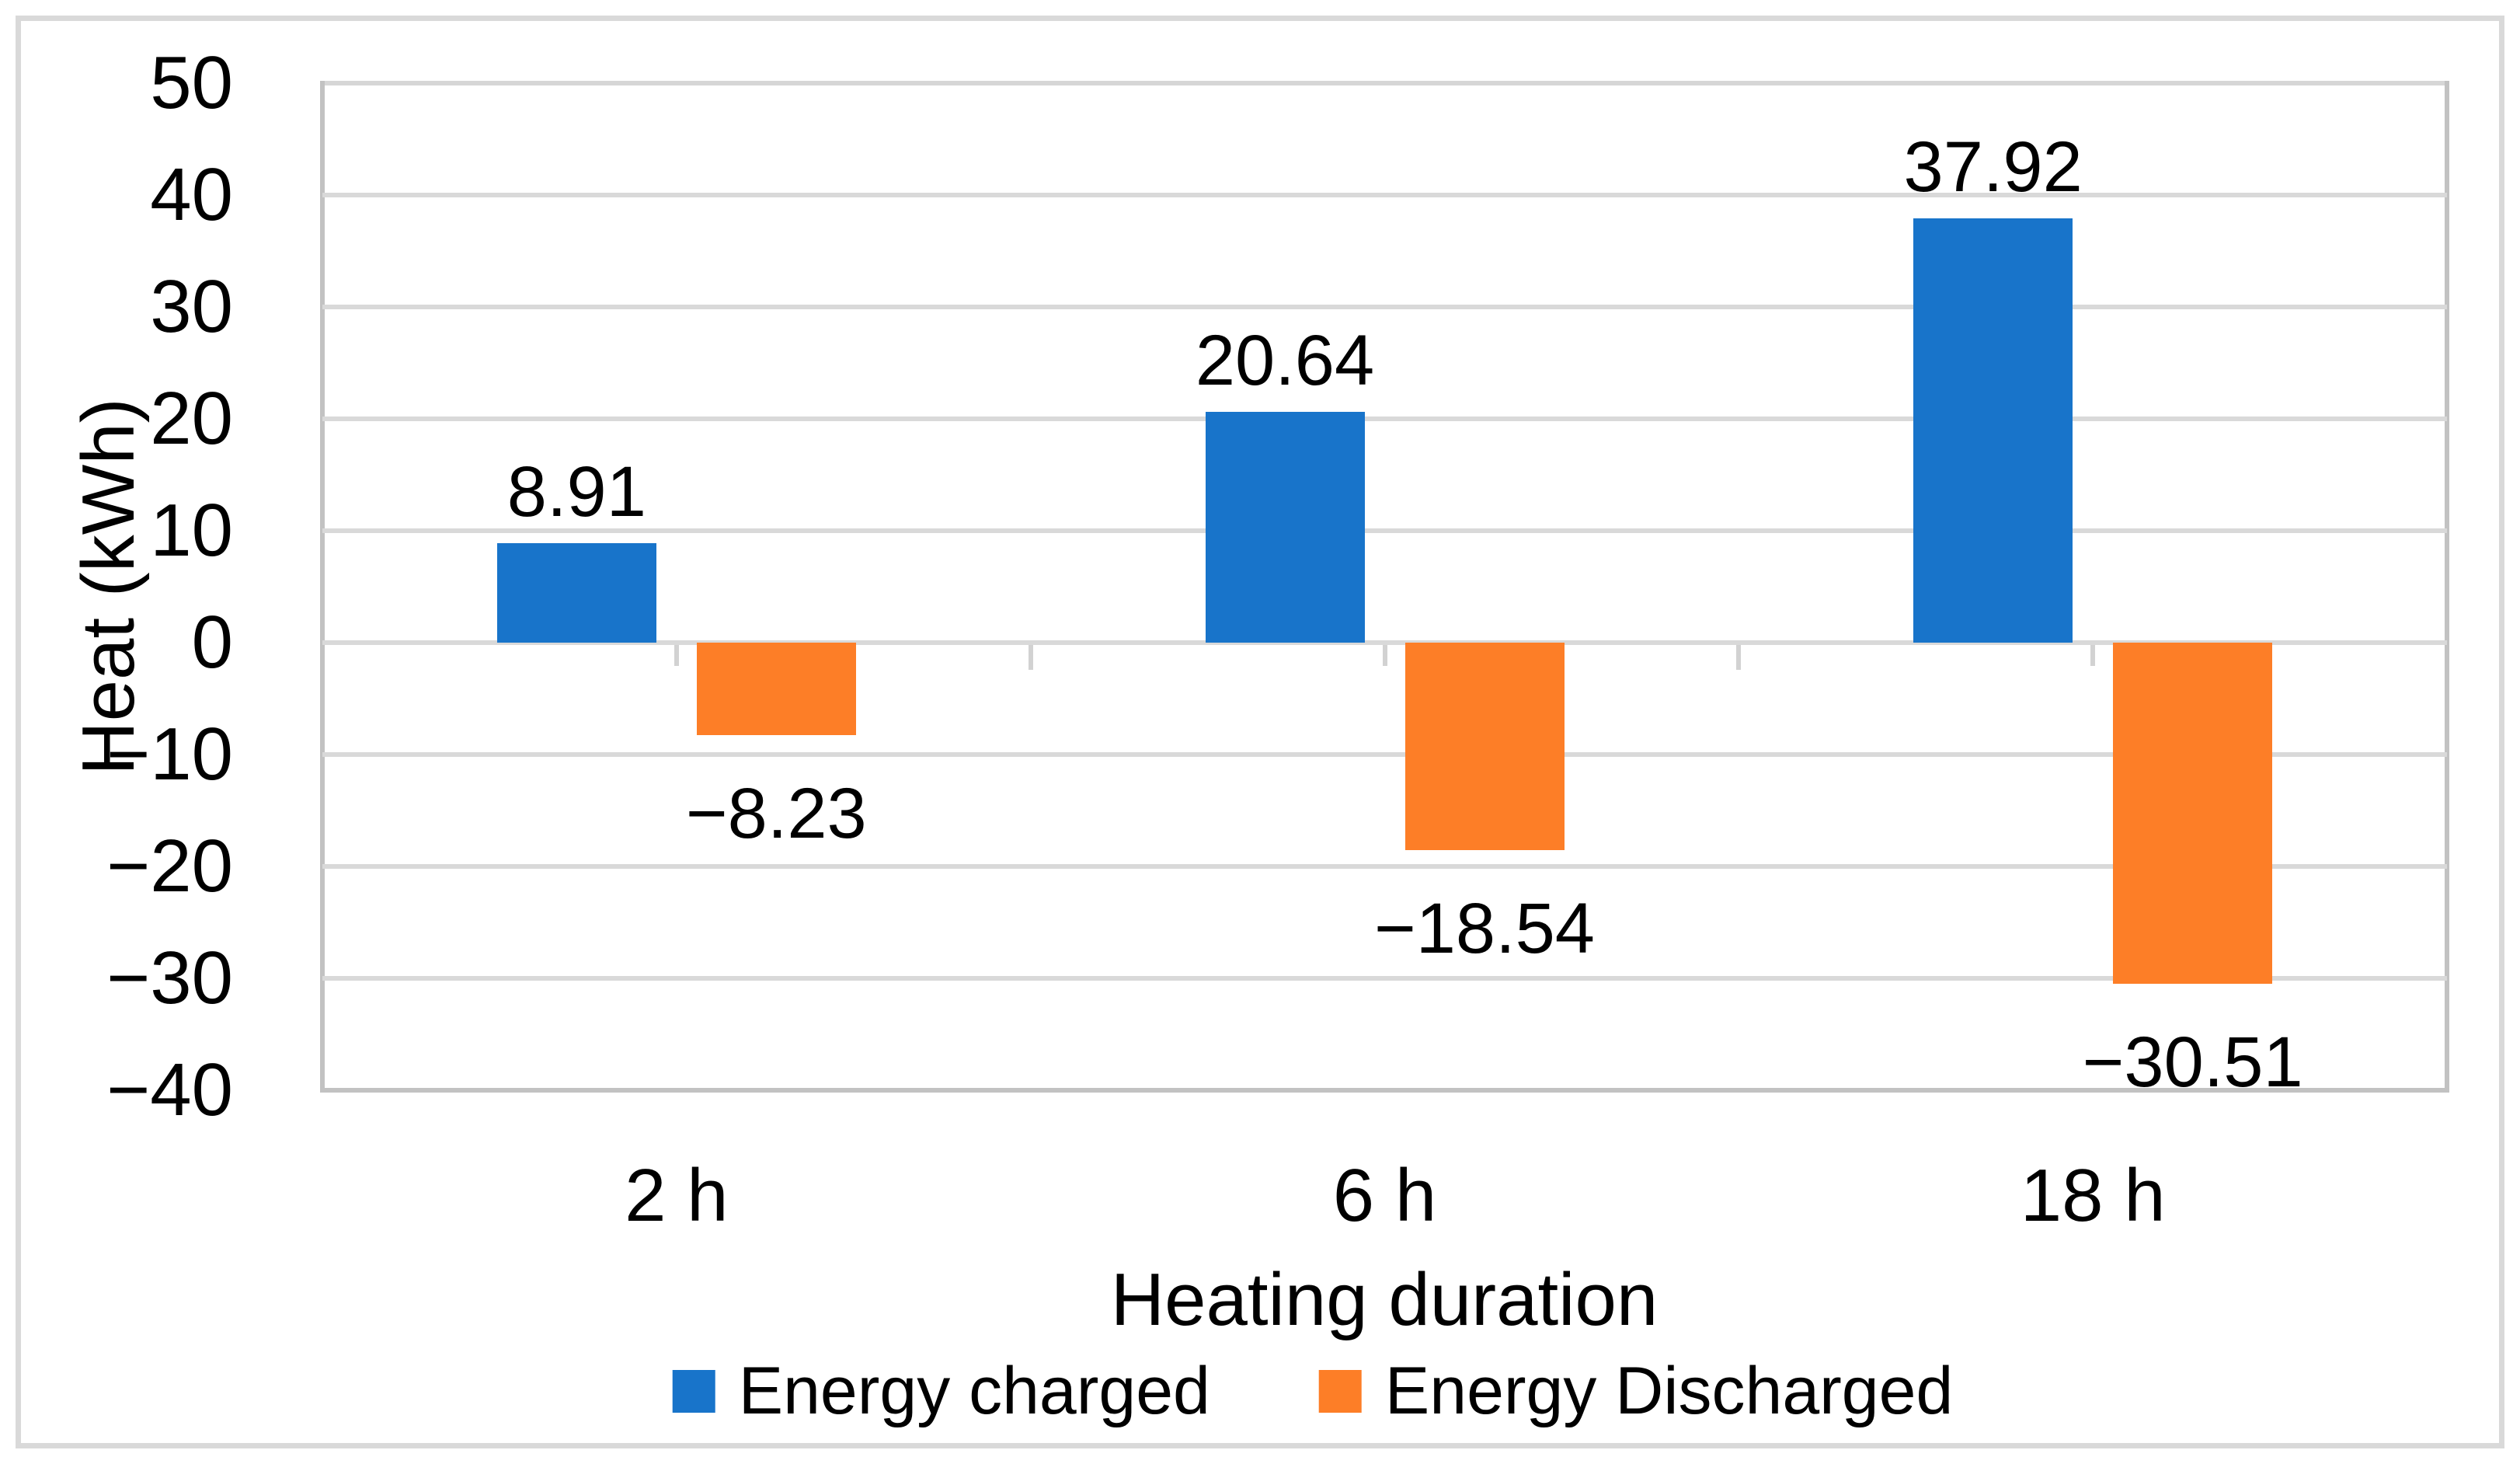 The width and height of the screenshot is (2520, 1464). I want to click on y-tick-label: 50, so click(191, 83).